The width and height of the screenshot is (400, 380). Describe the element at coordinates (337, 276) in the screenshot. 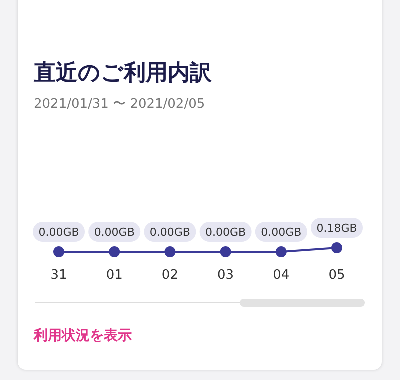

I see `x-tick-label: 05` at that location.